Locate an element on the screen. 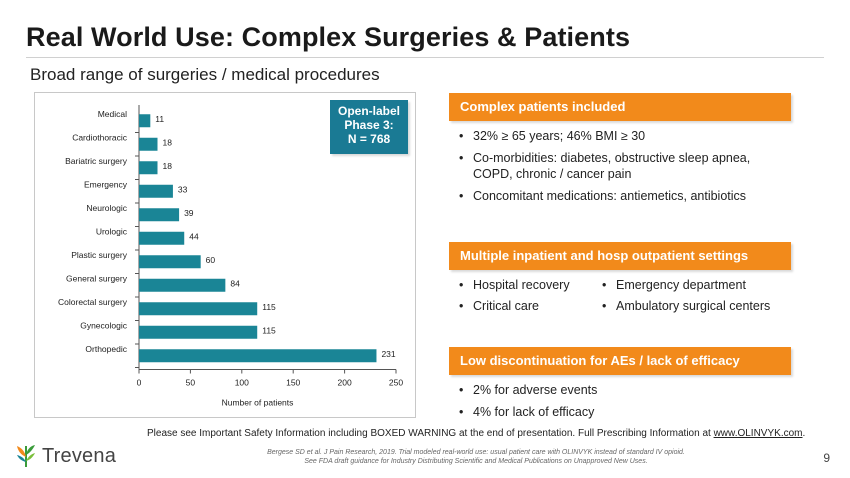 The width and height of the screenshot is (850, 478). settings-list-left: Hospital recovery Critical care is located at coordinates (553, 298).